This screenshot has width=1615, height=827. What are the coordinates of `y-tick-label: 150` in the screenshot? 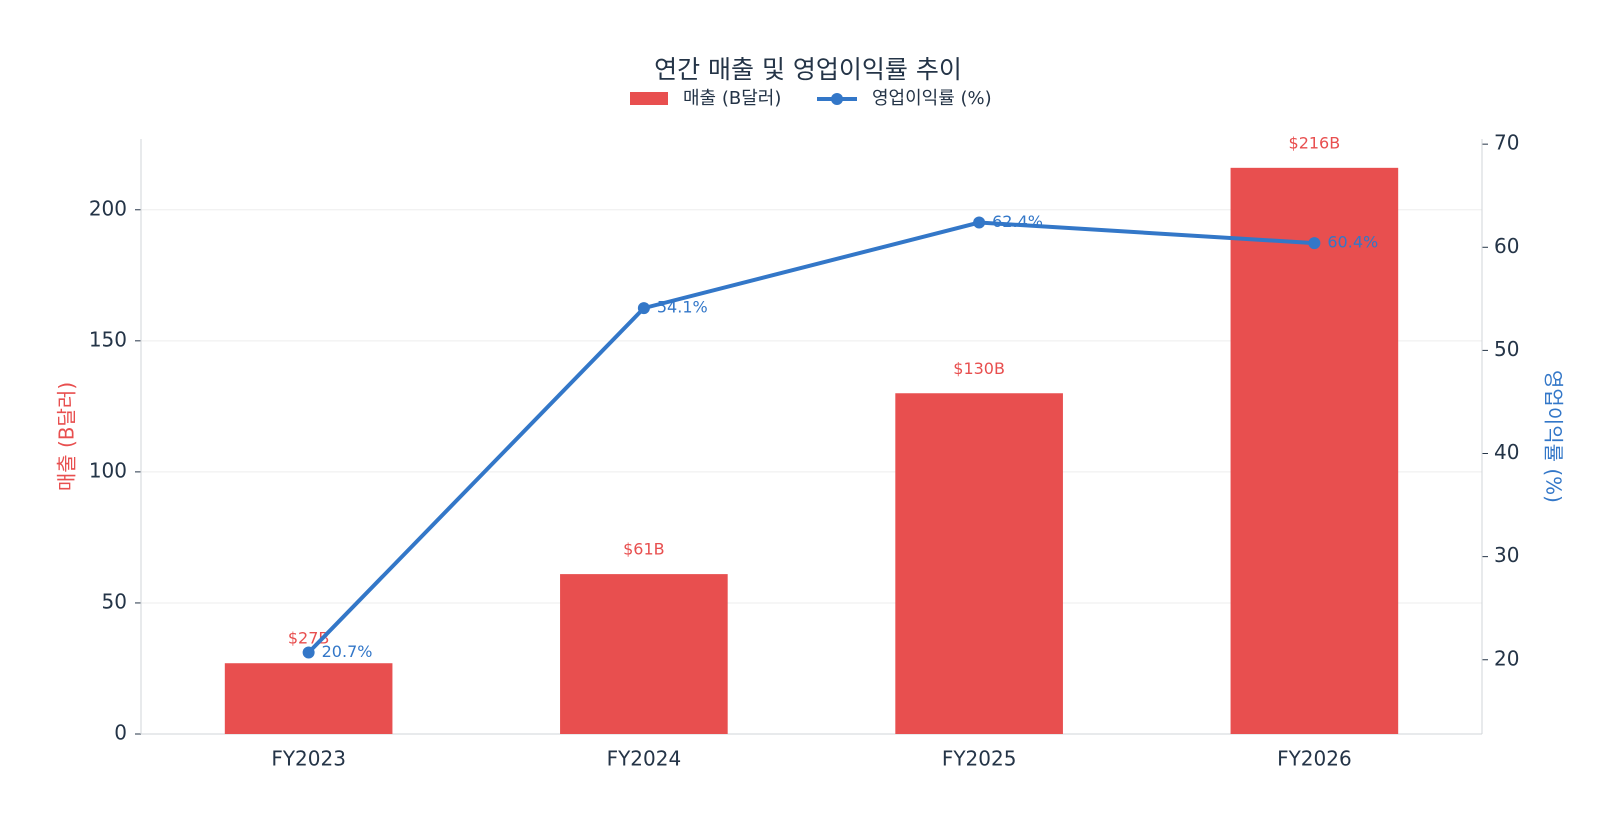 It's located at (108, 339).